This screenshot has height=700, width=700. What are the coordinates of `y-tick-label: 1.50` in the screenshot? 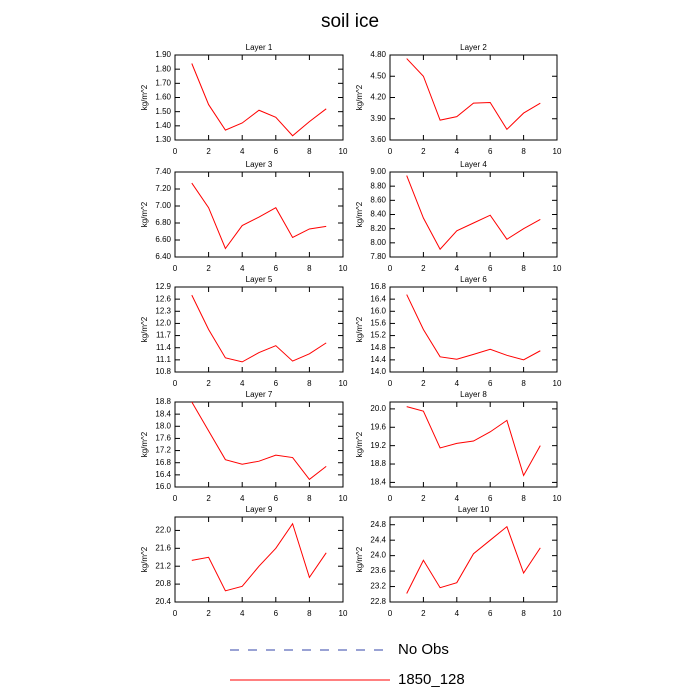 It's located at (163, 111).